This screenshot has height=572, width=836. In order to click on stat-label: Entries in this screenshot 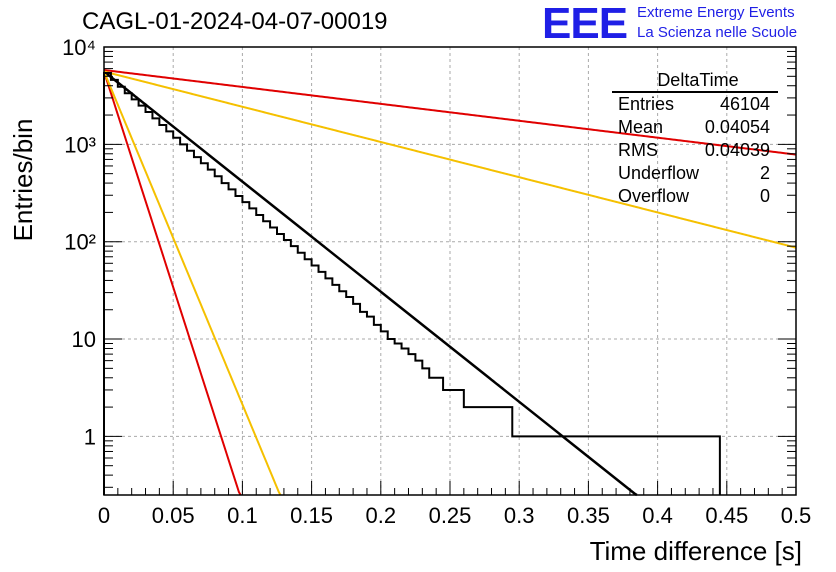, I will do `click(646, 104)`.